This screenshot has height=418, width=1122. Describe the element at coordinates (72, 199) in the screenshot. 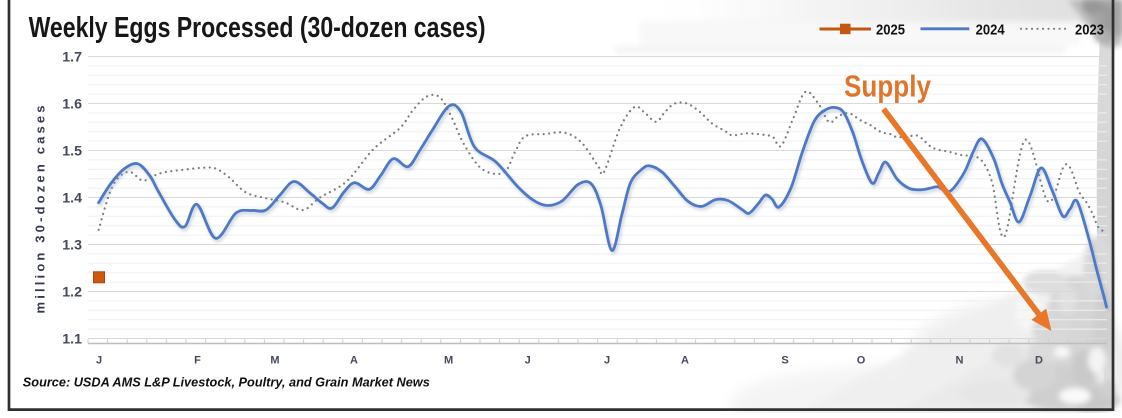

I see `svg-text: 1.4` at that location.